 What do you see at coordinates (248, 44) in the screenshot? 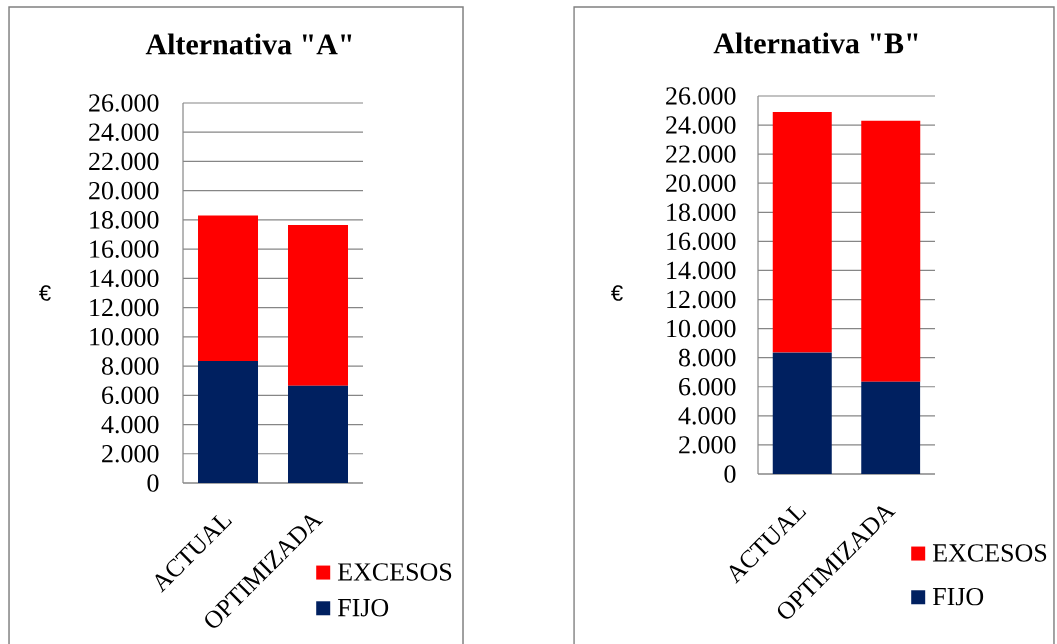
I see `chart-title: Alternativa "A"` at bounding box center [248, 44].